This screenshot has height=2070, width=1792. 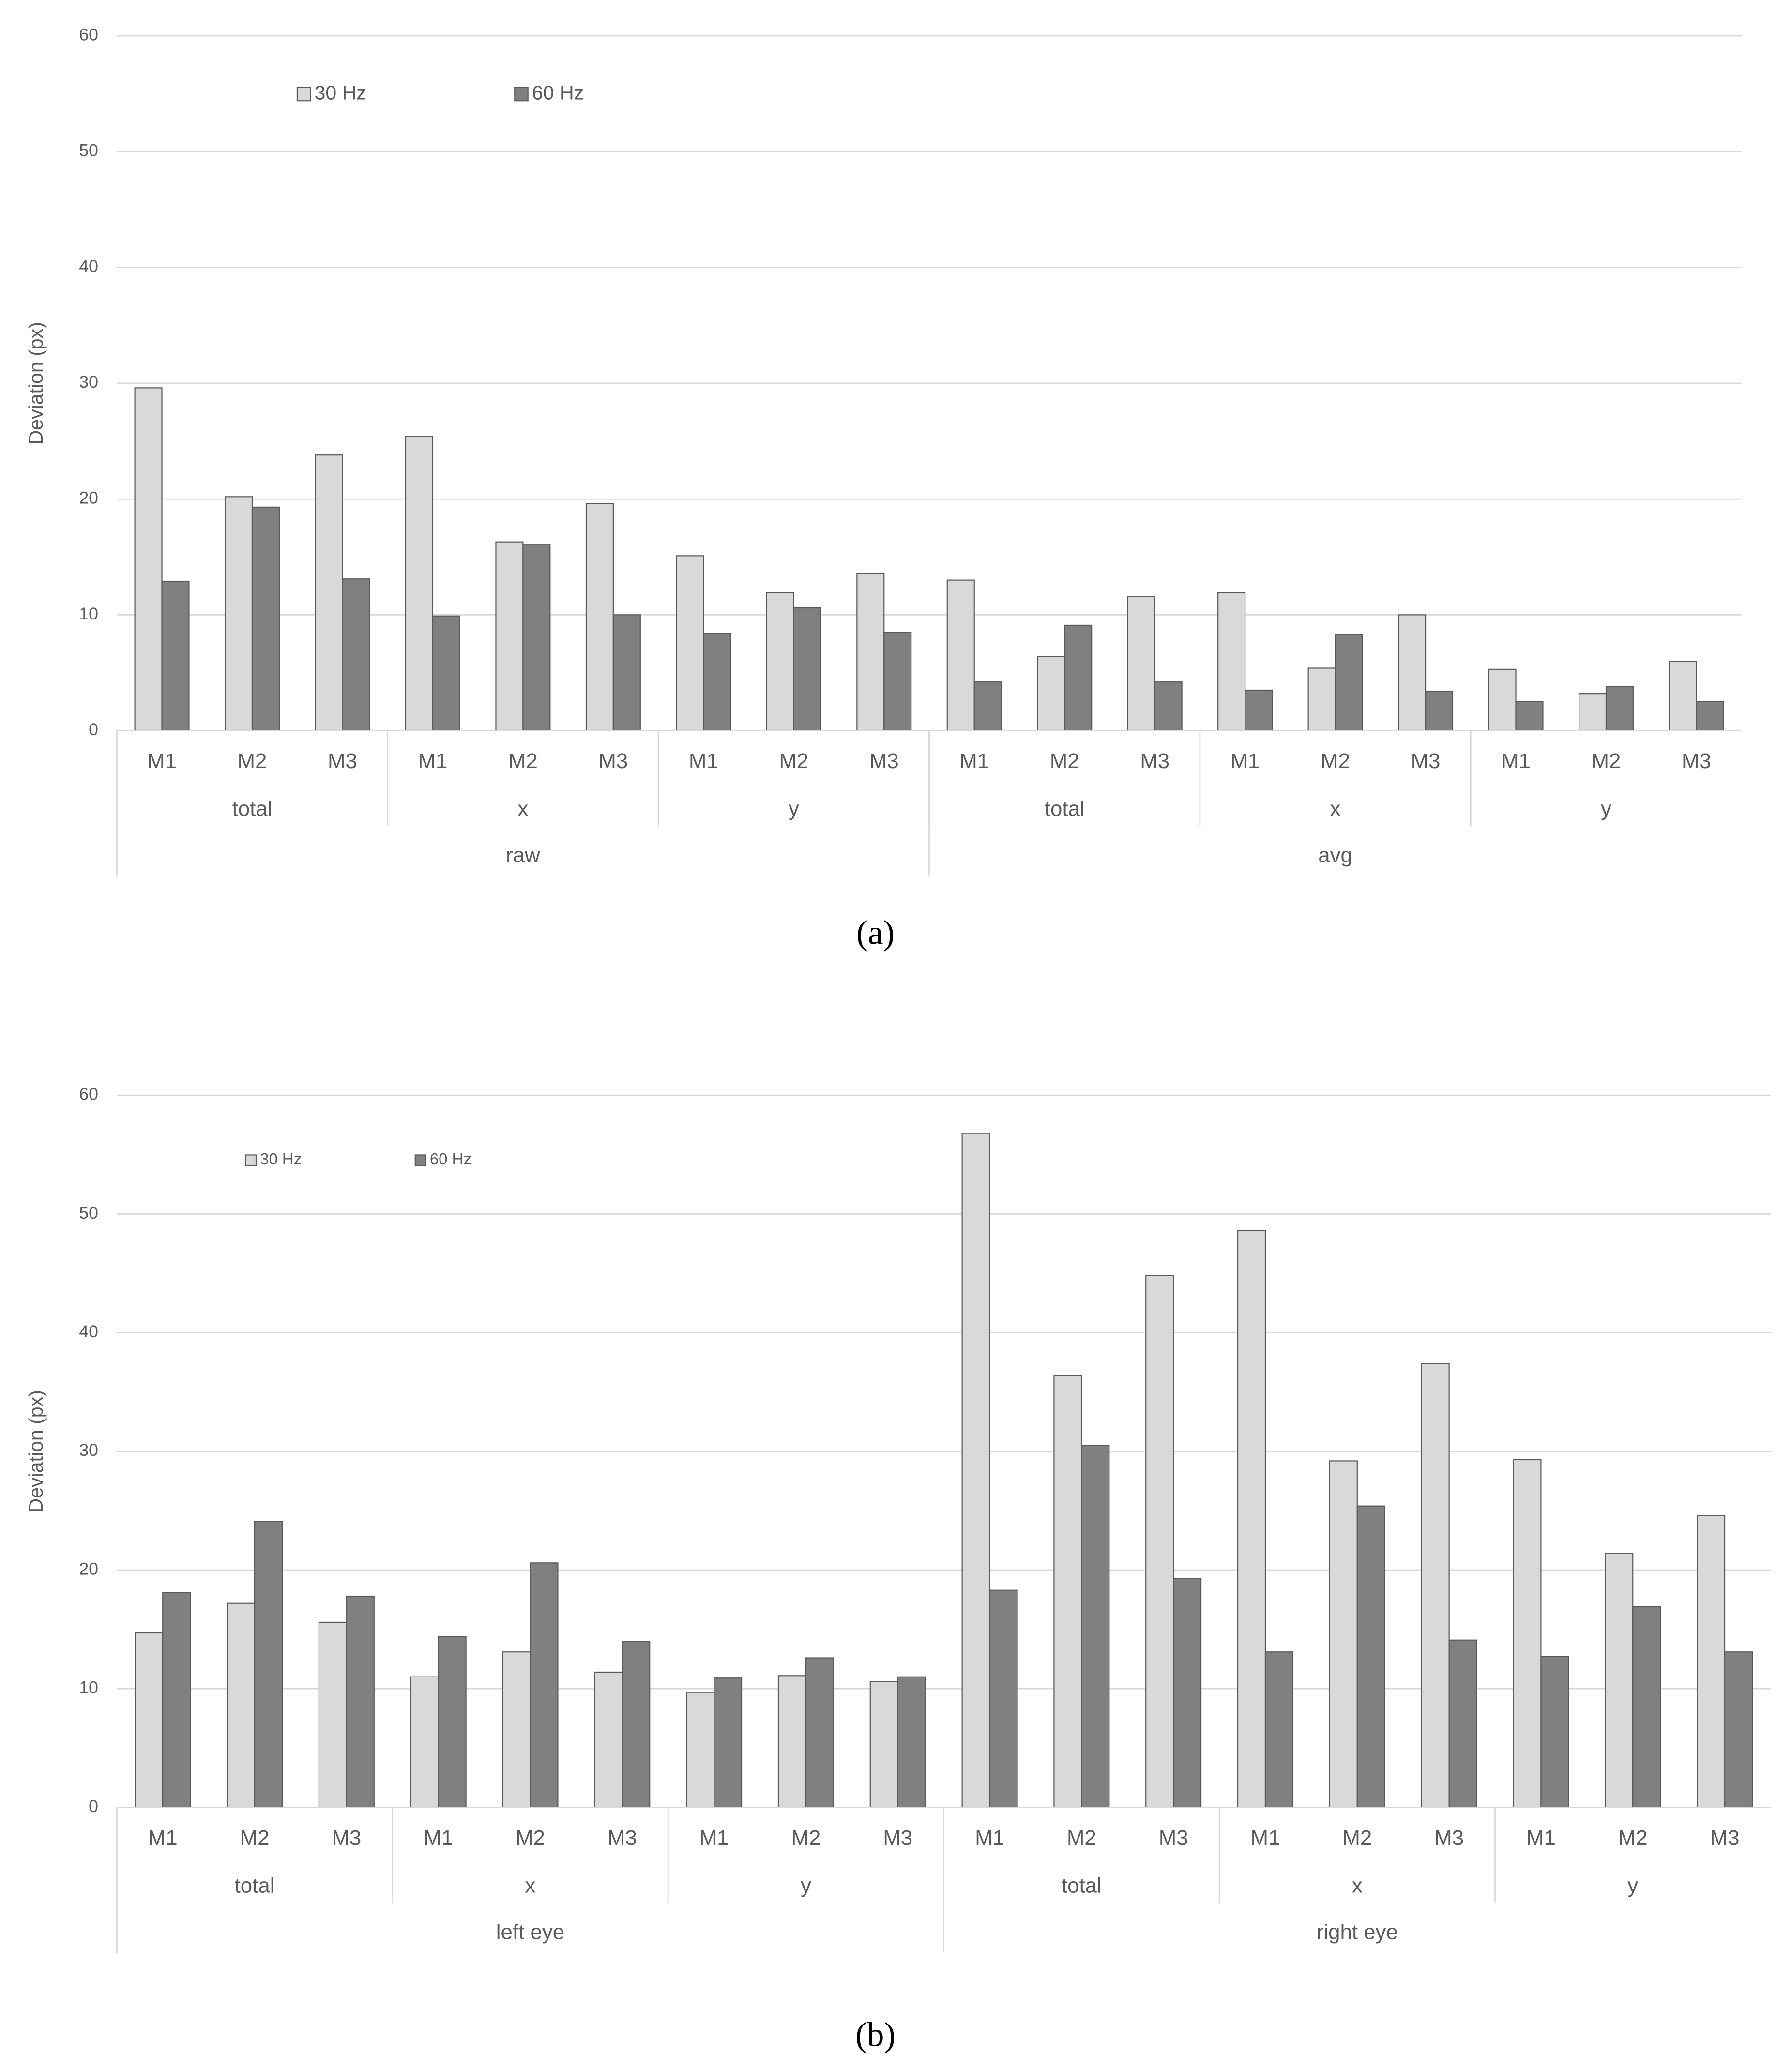 What do you see at coordinates (281, 1159) in the screenshot?
I see `legend-label: 30 Hz` at bounding box center [281, 1159].